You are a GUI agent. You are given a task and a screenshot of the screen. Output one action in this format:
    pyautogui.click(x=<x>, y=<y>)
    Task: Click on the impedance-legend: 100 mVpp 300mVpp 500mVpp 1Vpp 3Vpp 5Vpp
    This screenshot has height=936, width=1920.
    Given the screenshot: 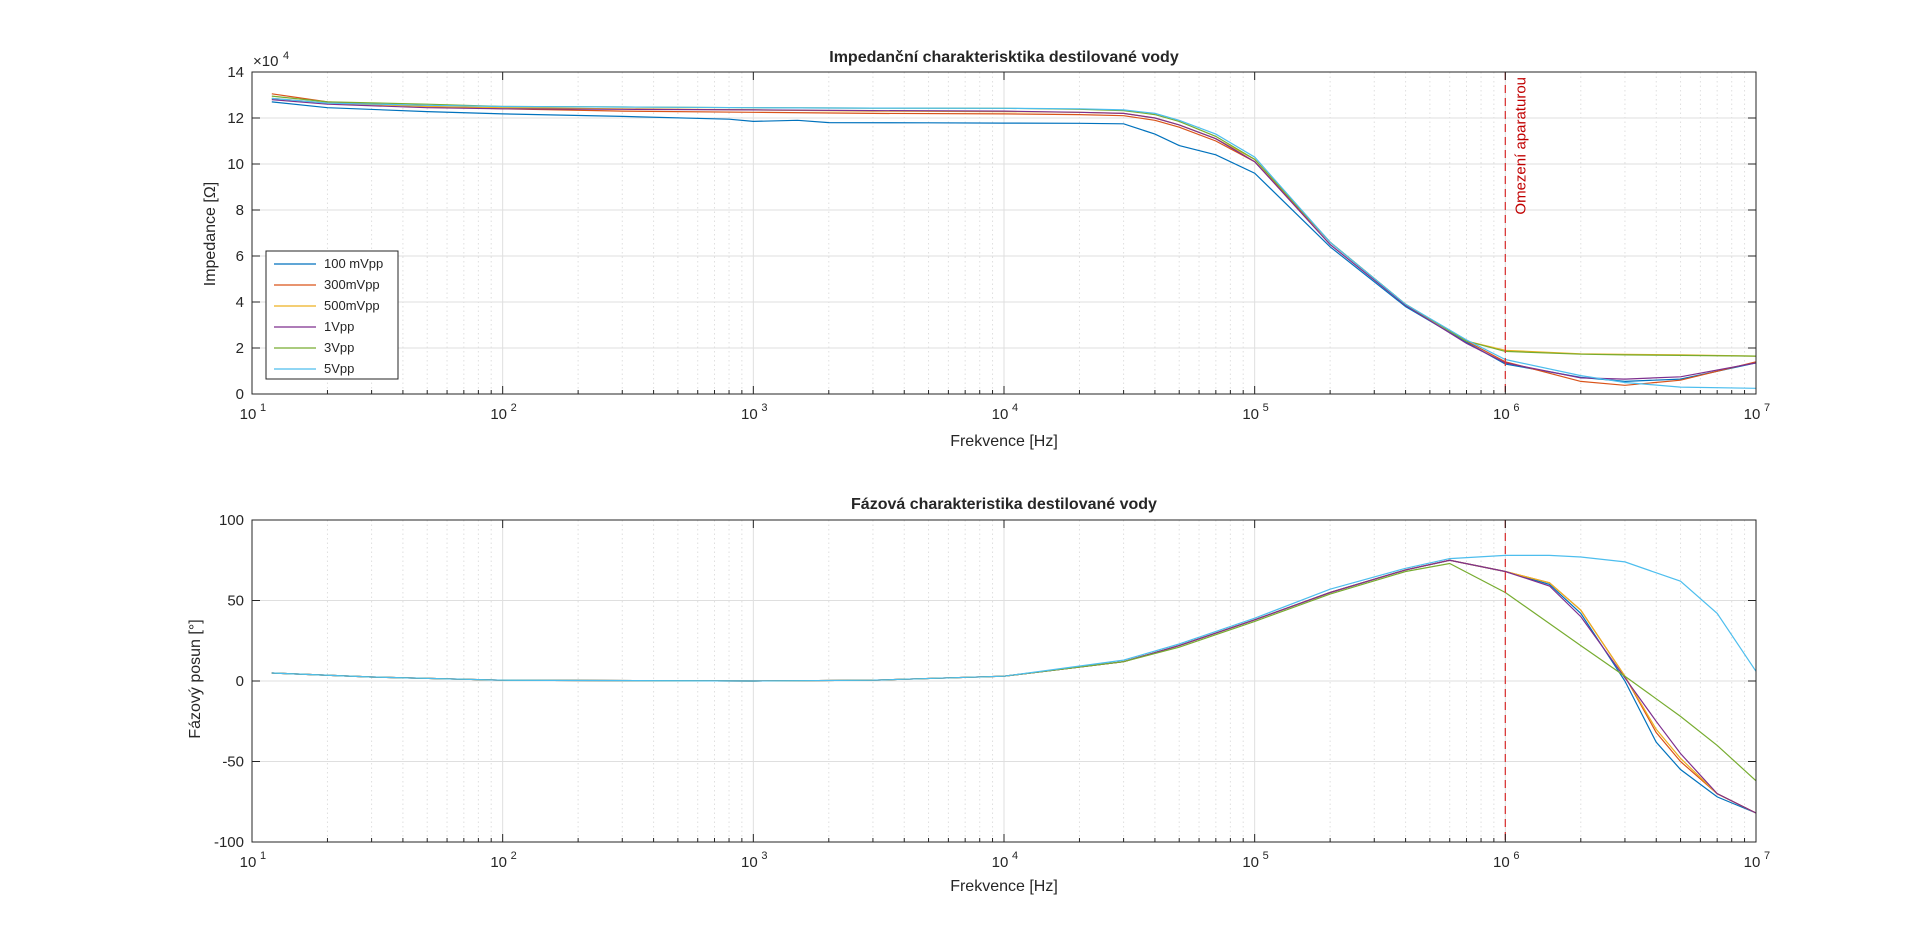 What is the action you would take?
    pyautogui.click(x=332, y=315)
    